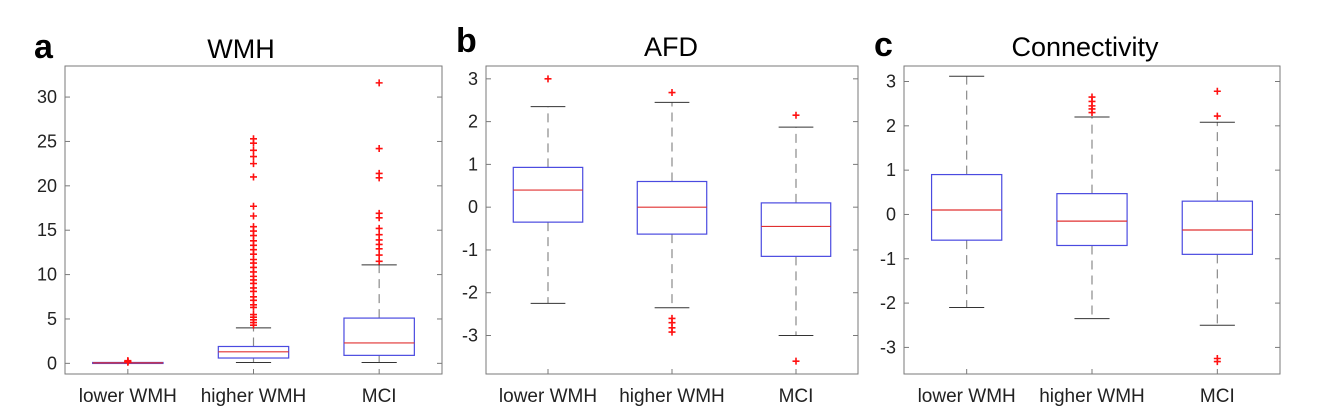 The image size is (1338, 416). What do you see at coordinates (891, 126) in the screenshot?
I see `p2-ytick-label-5: 2` at bounding box center [891, 126].